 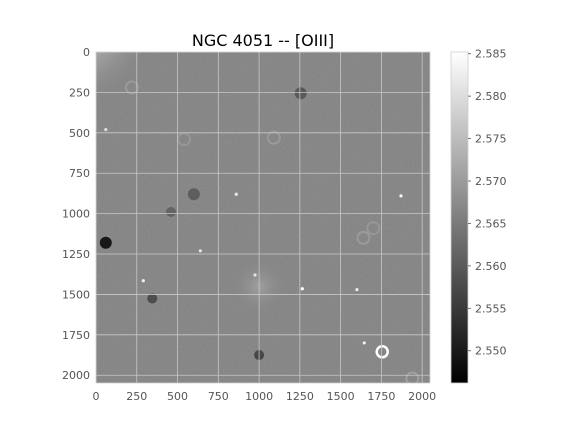 What do you see at coordinates (487, 203) in the screenshot?
I see `colorbar-ticks: 2.550 2.555 2.560 2.565 2.570 2.575 2.580 2.585` at bounding box center [487, 203].